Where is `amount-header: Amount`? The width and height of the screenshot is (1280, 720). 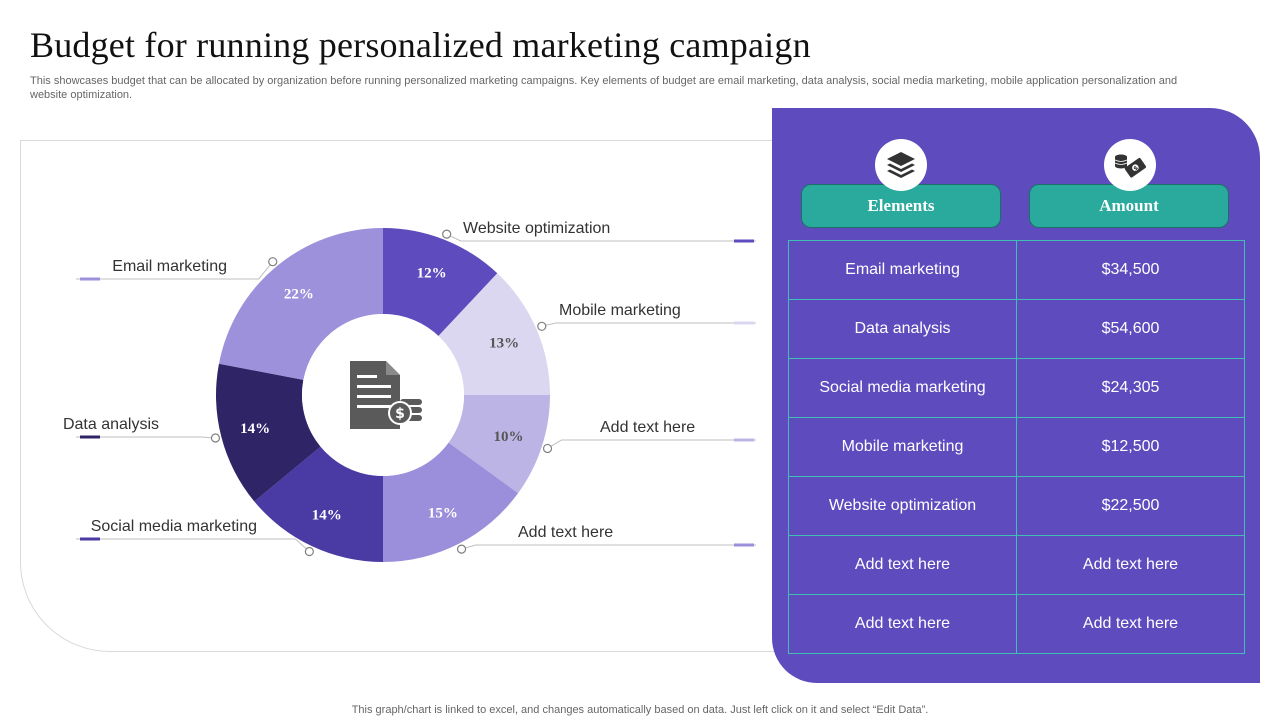 amount-header: Amount is located at coordinates (1129, 206).